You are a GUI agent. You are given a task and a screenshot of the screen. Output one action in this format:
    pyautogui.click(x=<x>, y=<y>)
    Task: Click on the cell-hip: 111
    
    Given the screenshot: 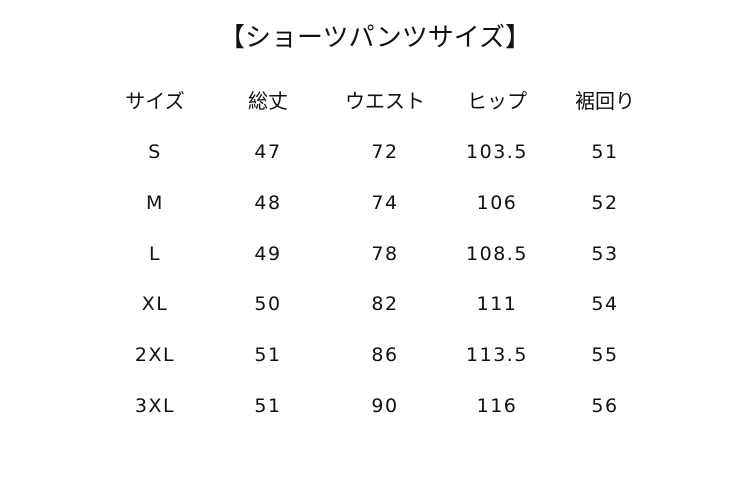 What is the action you would take?
    pyautogui.click(x=497, y=304)
    